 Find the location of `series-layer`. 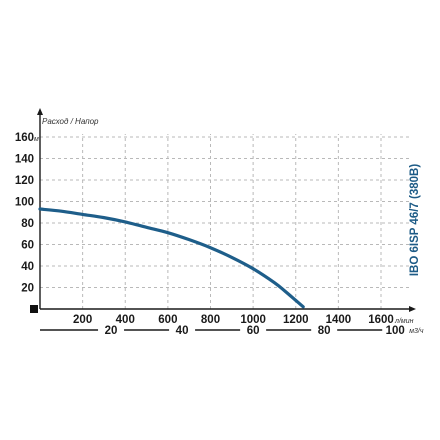

series-layer is located at coordinates (171, 258).